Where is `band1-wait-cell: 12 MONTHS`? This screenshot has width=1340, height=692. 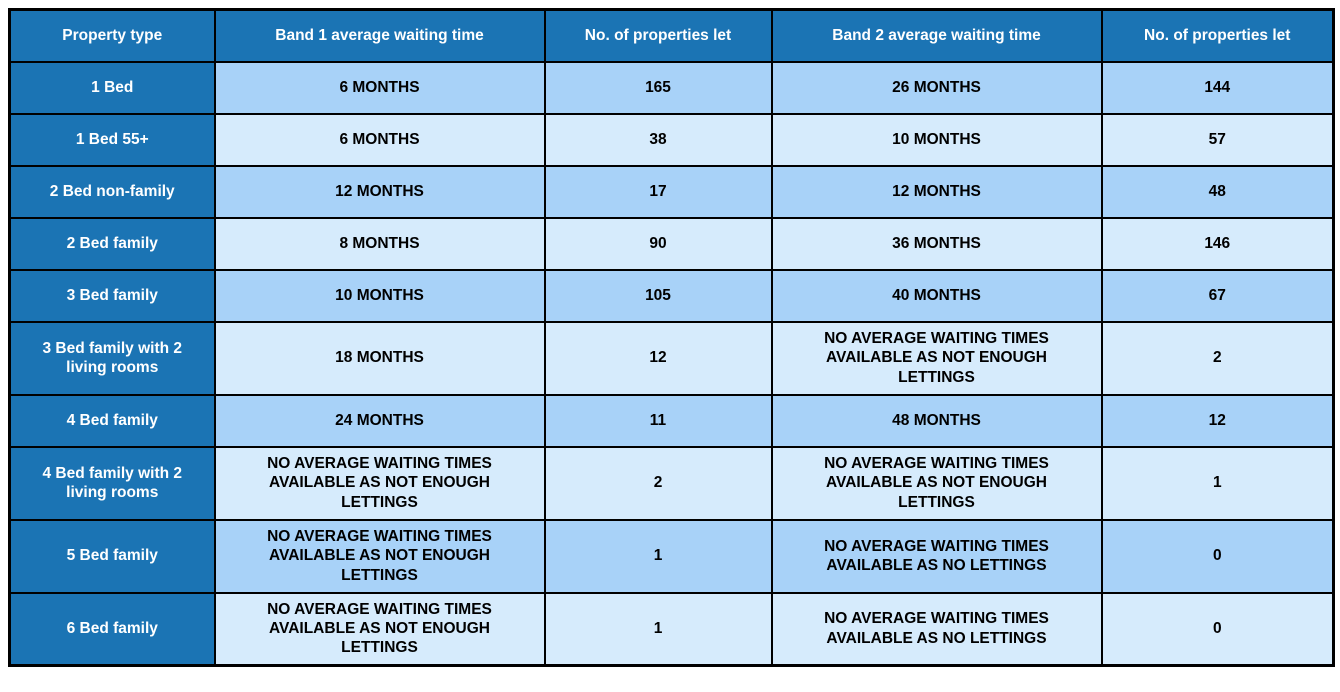 band1-wait-cell: 12 MONTHS is located at coordinates (379, 191).